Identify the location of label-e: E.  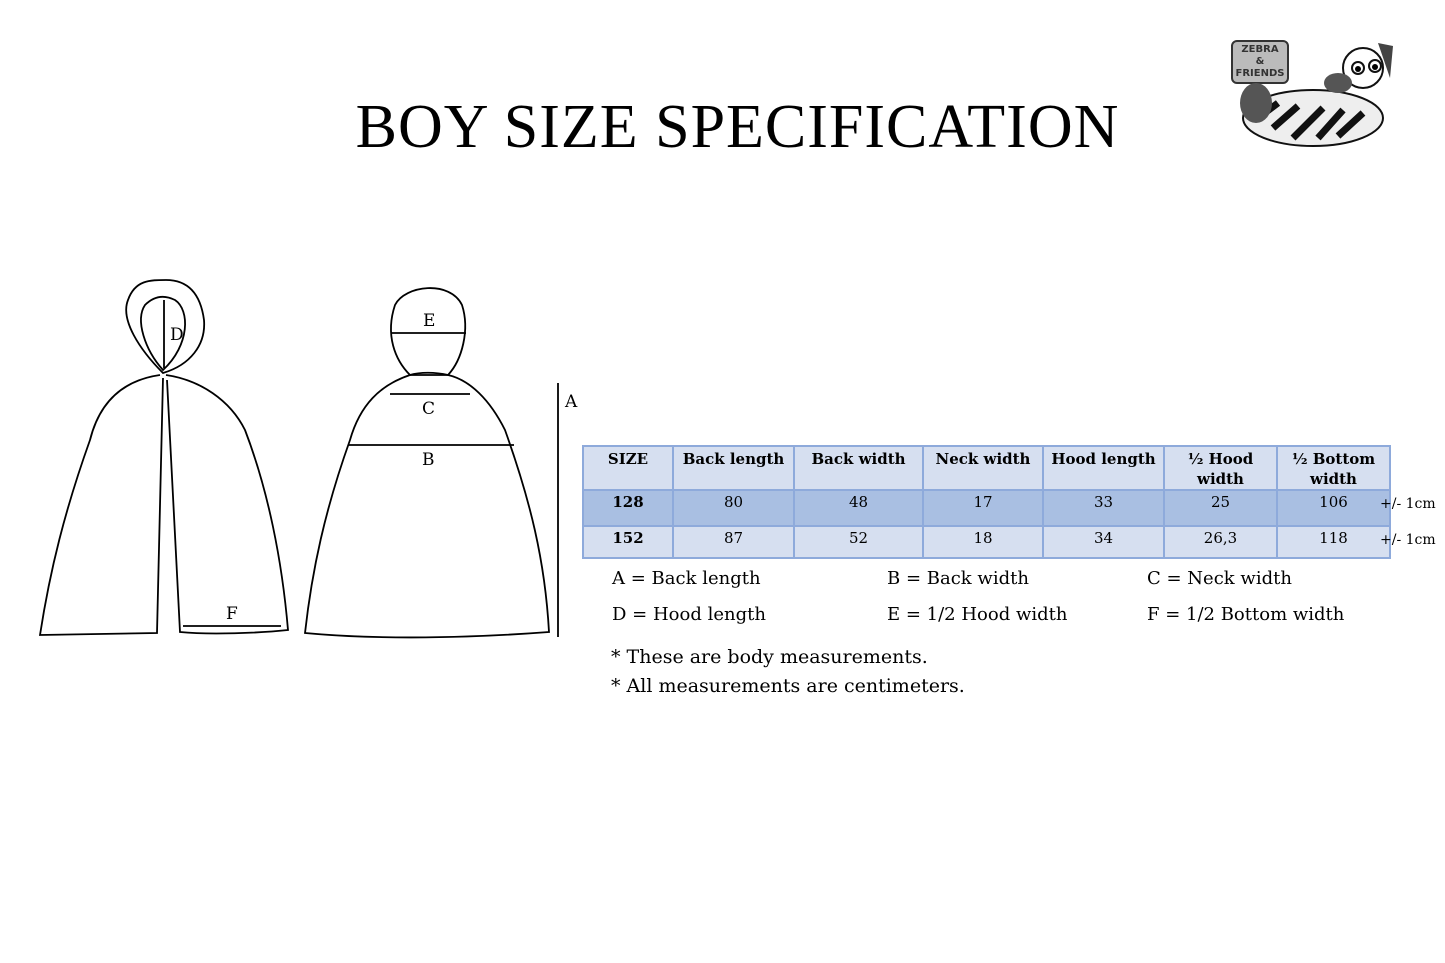
(429, 321).